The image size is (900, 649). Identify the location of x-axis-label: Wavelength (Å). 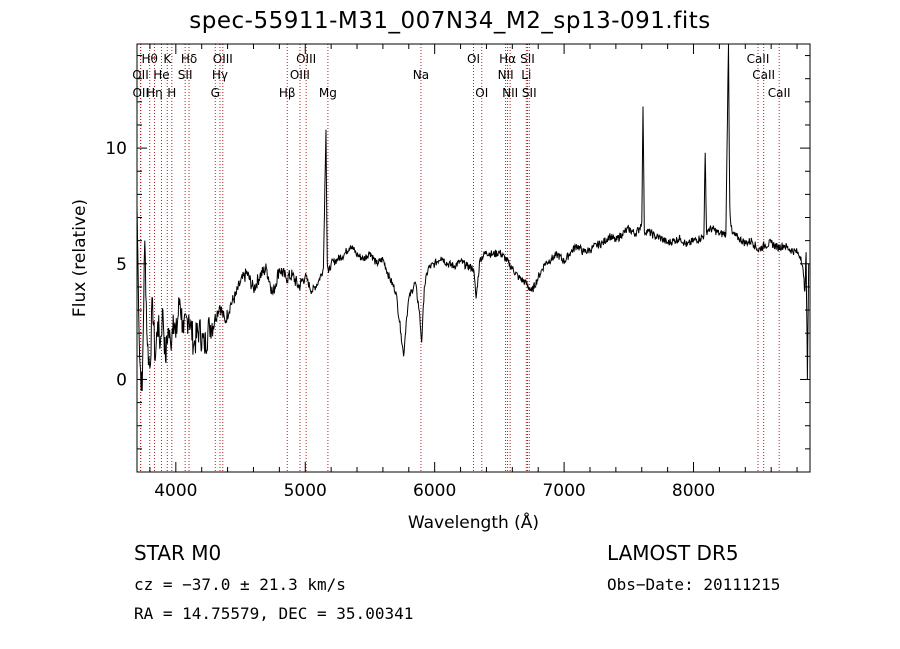
(473, 522).